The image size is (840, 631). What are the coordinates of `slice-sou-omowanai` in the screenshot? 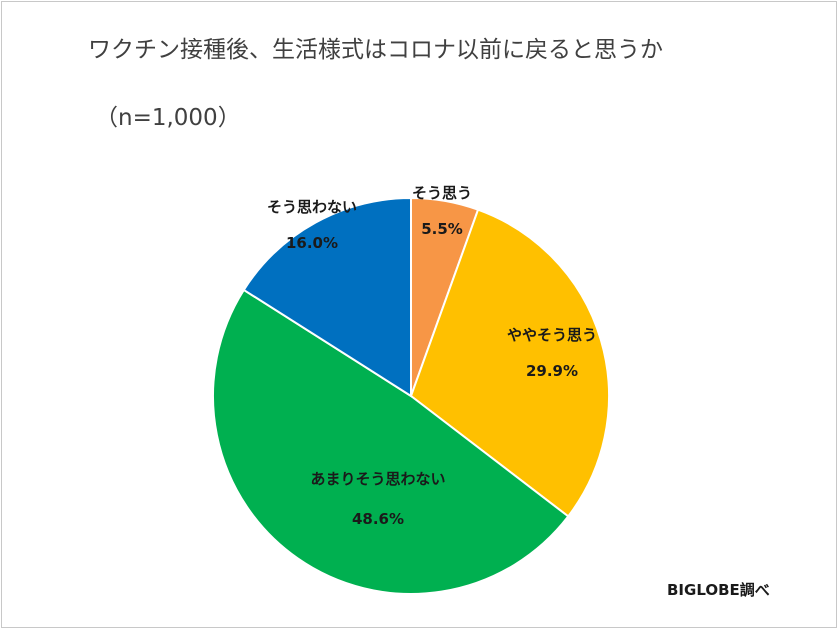 It's located at (327, 297).